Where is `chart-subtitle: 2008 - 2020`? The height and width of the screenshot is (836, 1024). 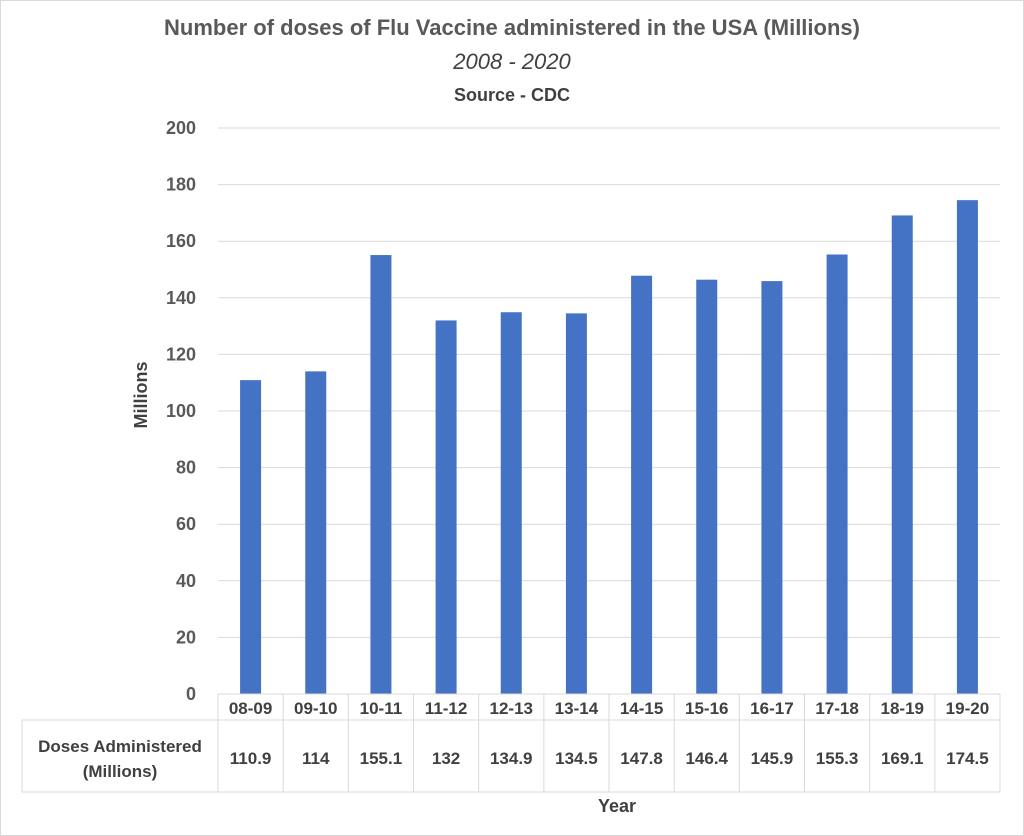 chart-subtitle: 2008 - 2020 is located at coordinates (511, 61).